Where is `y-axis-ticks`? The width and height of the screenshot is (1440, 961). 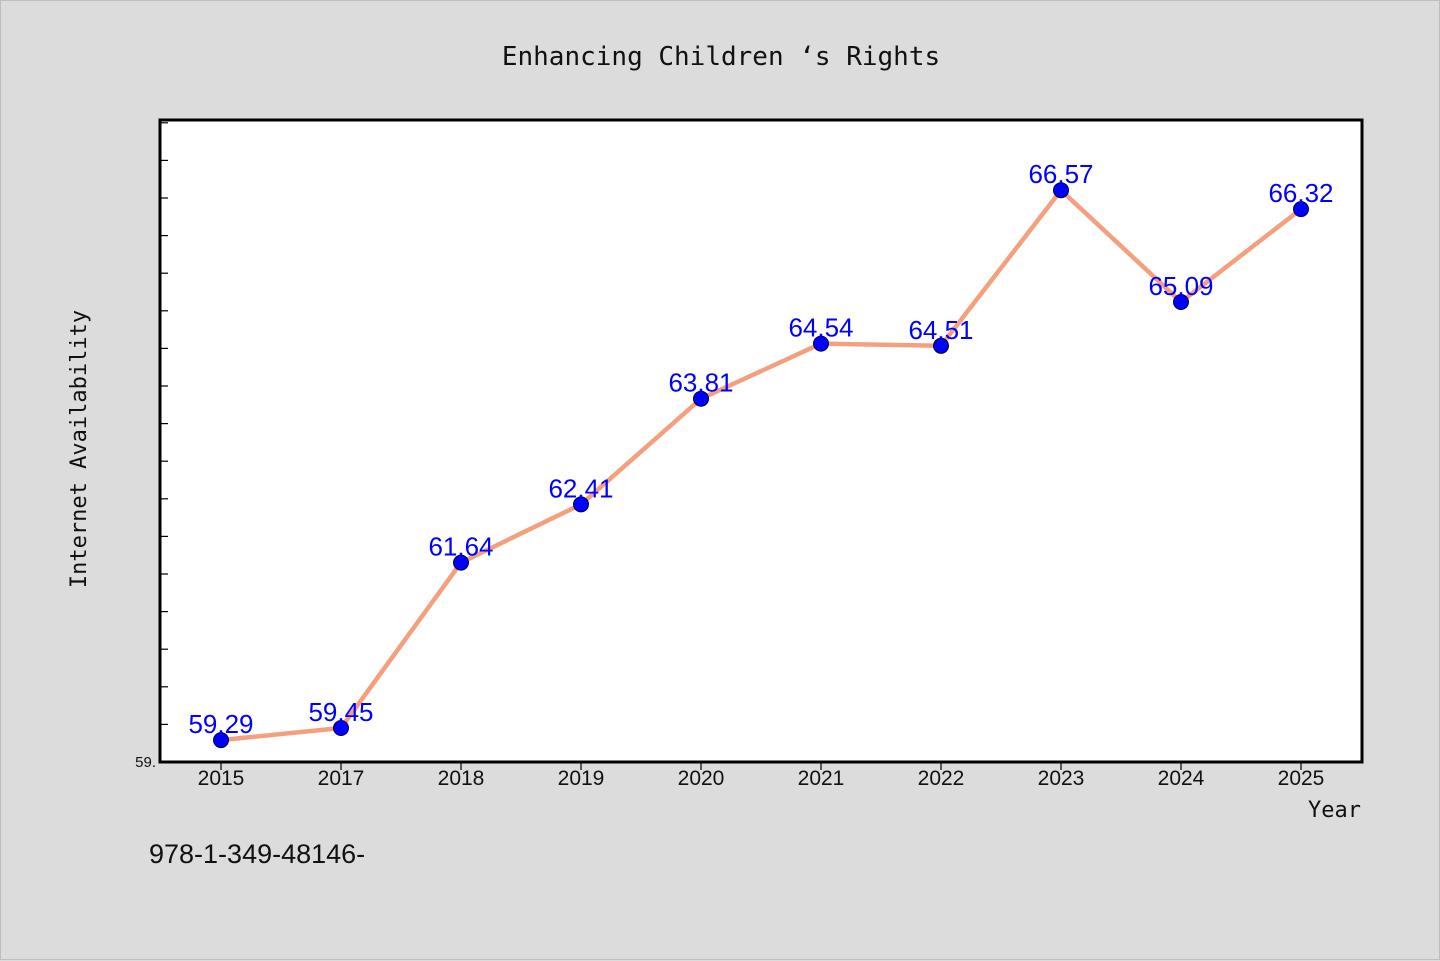 y-axis-ticks is located at coordinates (164, 424).